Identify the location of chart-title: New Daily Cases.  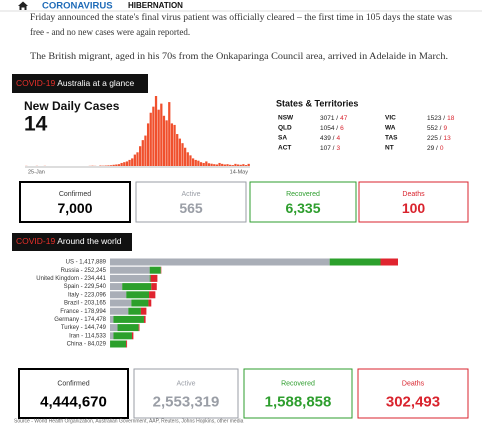
(72, 106).